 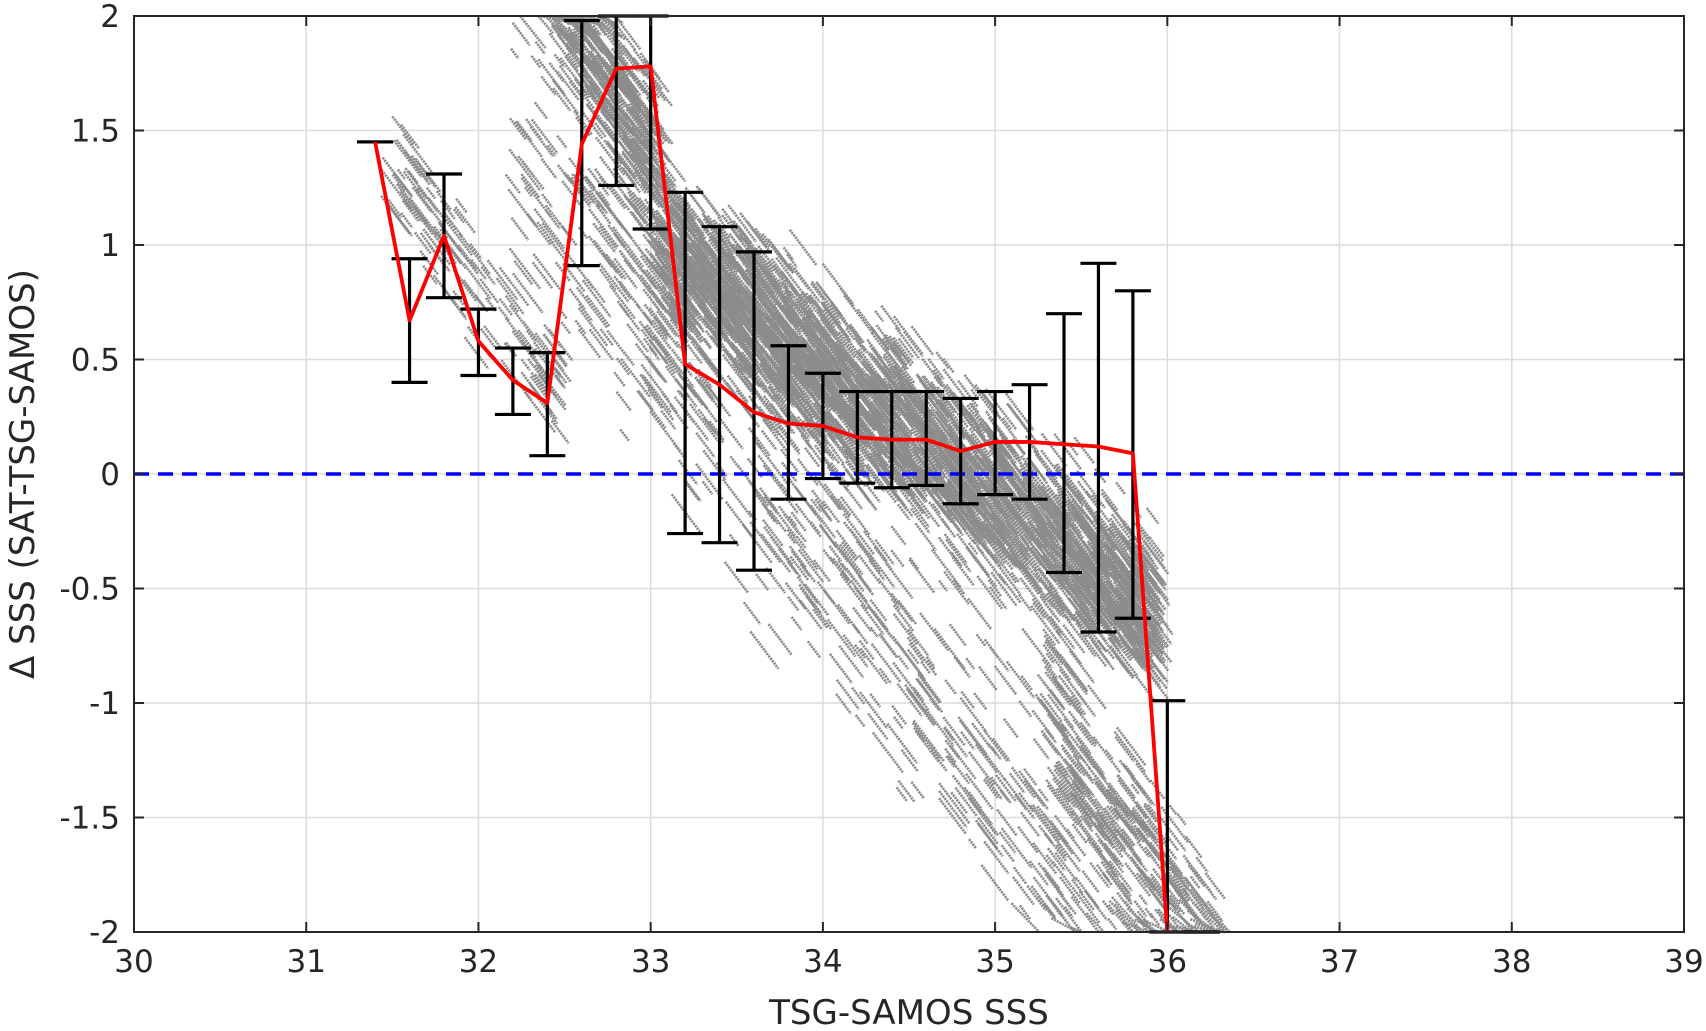 I want to click on y-tick-label: 0.5, so click(x=95, y=361).